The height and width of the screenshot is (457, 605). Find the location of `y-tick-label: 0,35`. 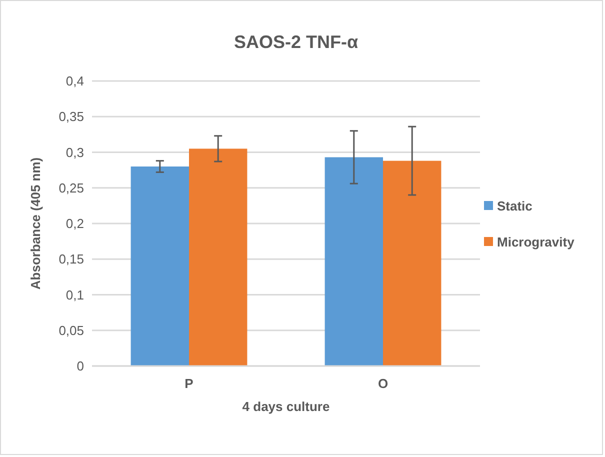

y-tick-label: 0,35 is located at coordinates (71, 116).